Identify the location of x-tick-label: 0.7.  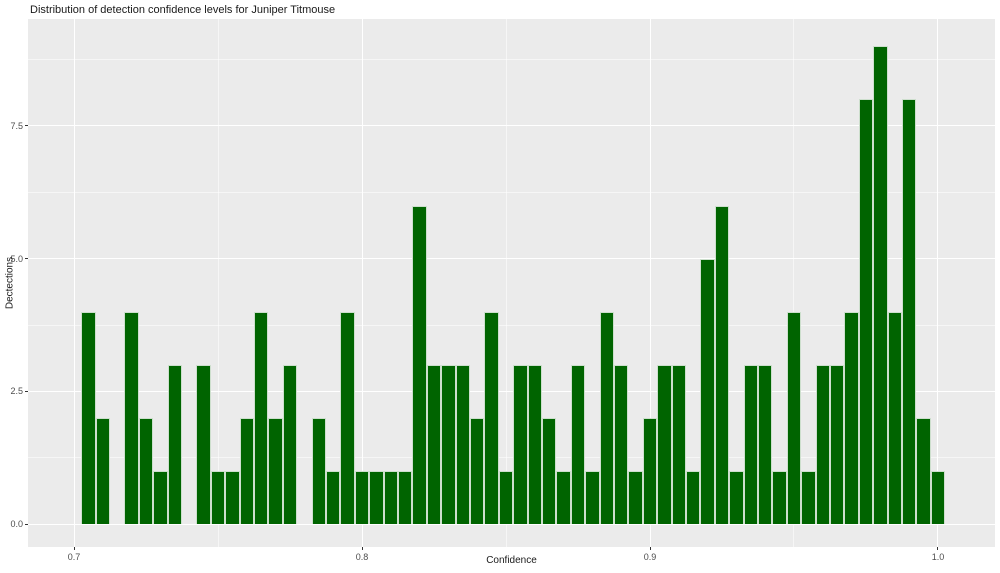
(74, 557).